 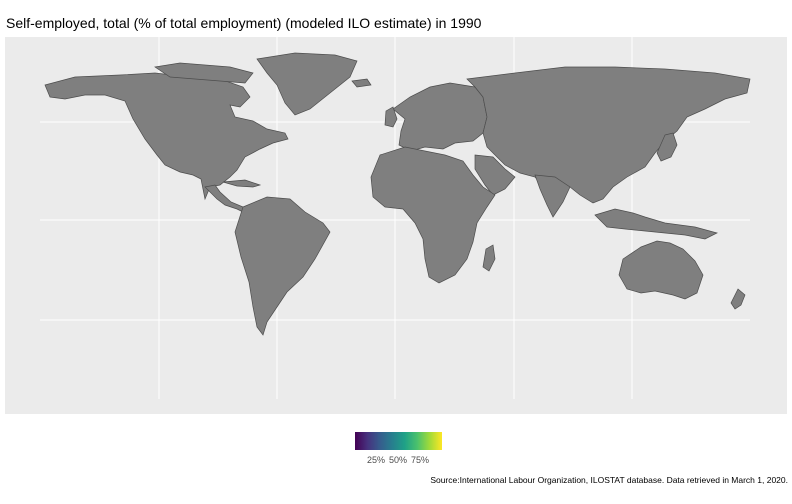 What do you see at coordinates (307, 84) in the screenshot?
I see `greenland` at bounding box center [307, 84].